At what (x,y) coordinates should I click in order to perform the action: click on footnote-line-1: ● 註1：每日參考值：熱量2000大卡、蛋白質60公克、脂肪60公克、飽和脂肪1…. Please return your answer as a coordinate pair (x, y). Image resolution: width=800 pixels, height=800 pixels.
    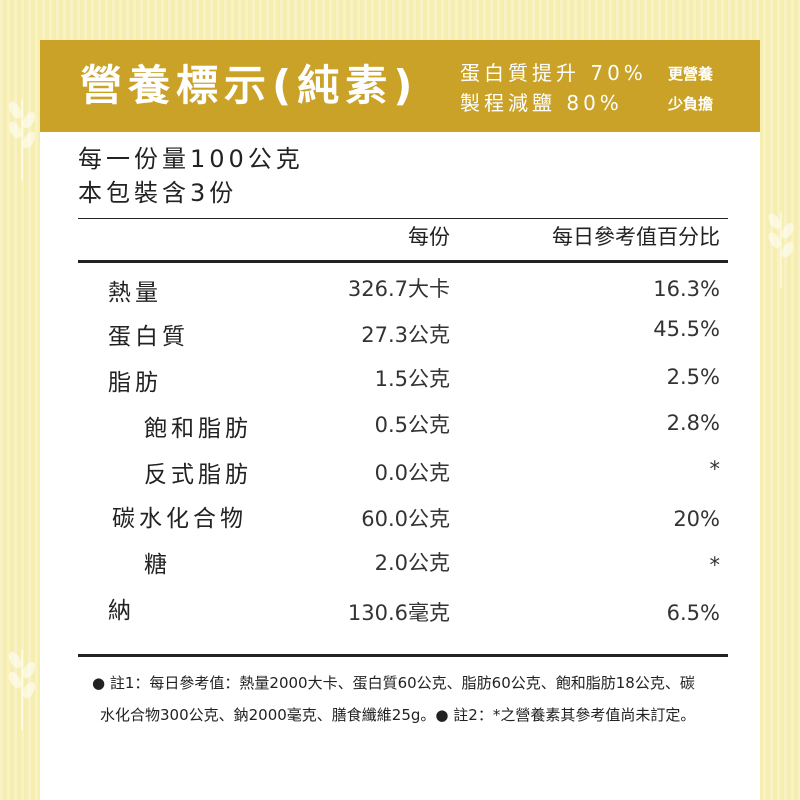
    Looking at the image, I should click on (393, 683).